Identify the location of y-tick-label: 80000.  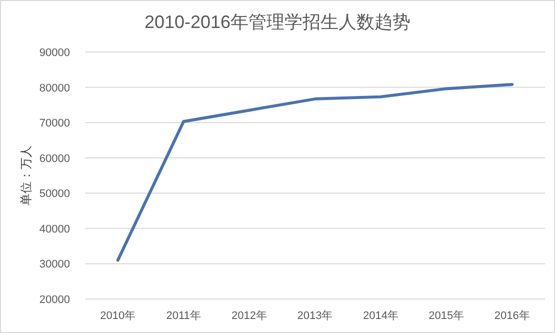
(54, 88).